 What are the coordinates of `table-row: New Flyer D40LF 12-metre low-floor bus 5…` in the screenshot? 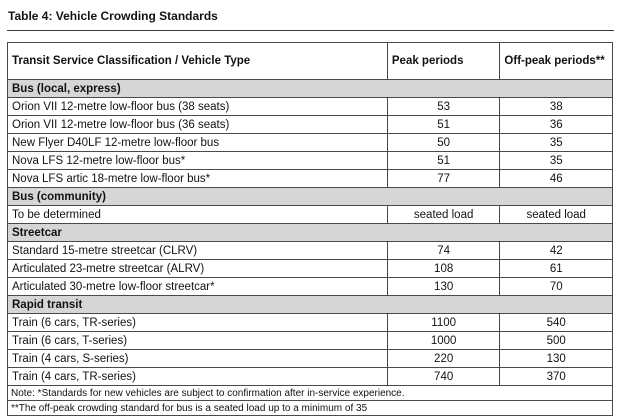 It's located at (310, 142).